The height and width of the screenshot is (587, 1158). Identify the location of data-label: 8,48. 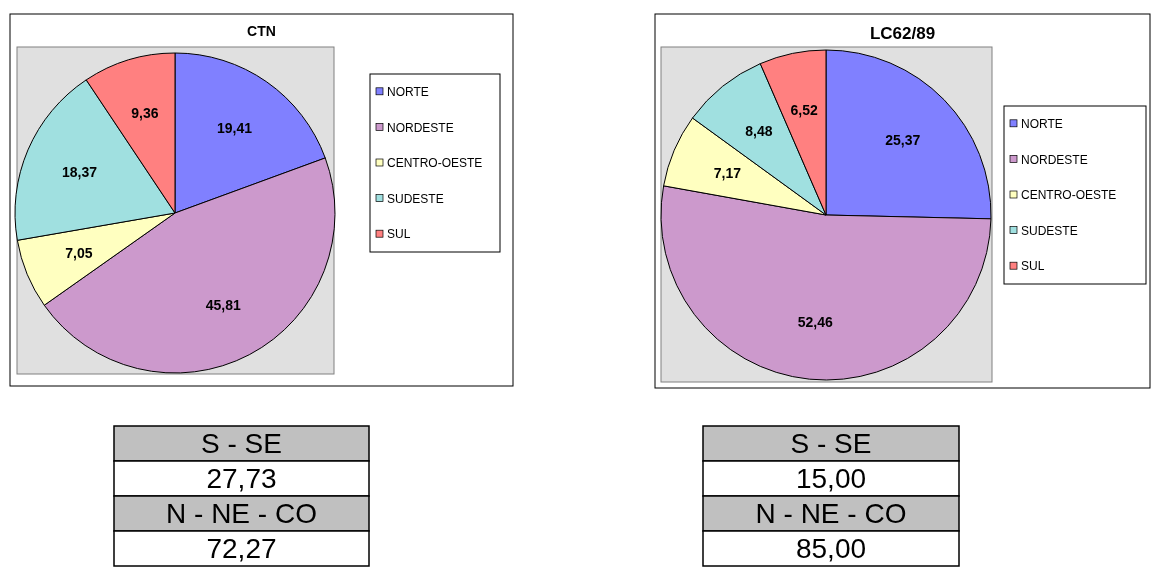
(759, 131).